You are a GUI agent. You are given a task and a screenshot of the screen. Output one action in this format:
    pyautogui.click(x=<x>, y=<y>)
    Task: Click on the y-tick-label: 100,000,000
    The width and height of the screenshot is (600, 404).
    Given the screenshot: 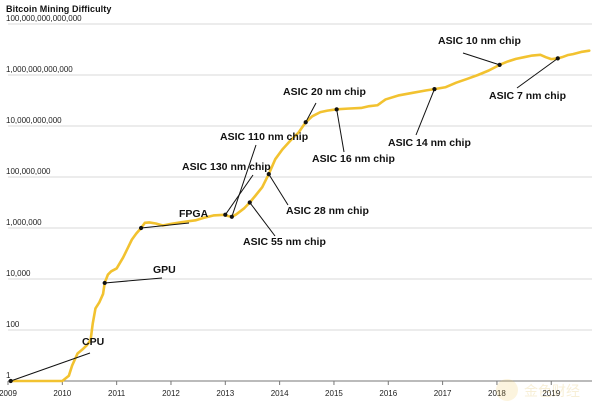 What is the action you would take?
    pyautogui.click(x=28, y=171)
    